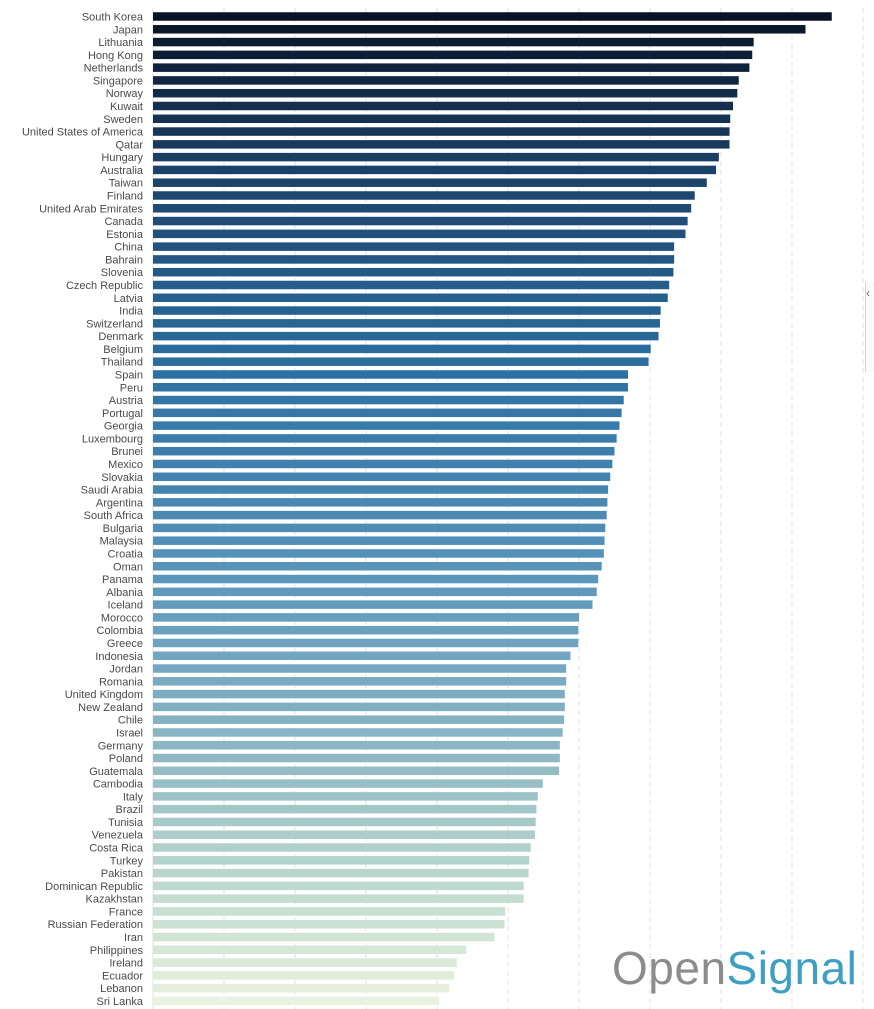 The image size is (874, 1009). What do you see at coordinates (129, 375) in the screenshot?
I see `category-label: Spain` at bounding box center [129, 375].